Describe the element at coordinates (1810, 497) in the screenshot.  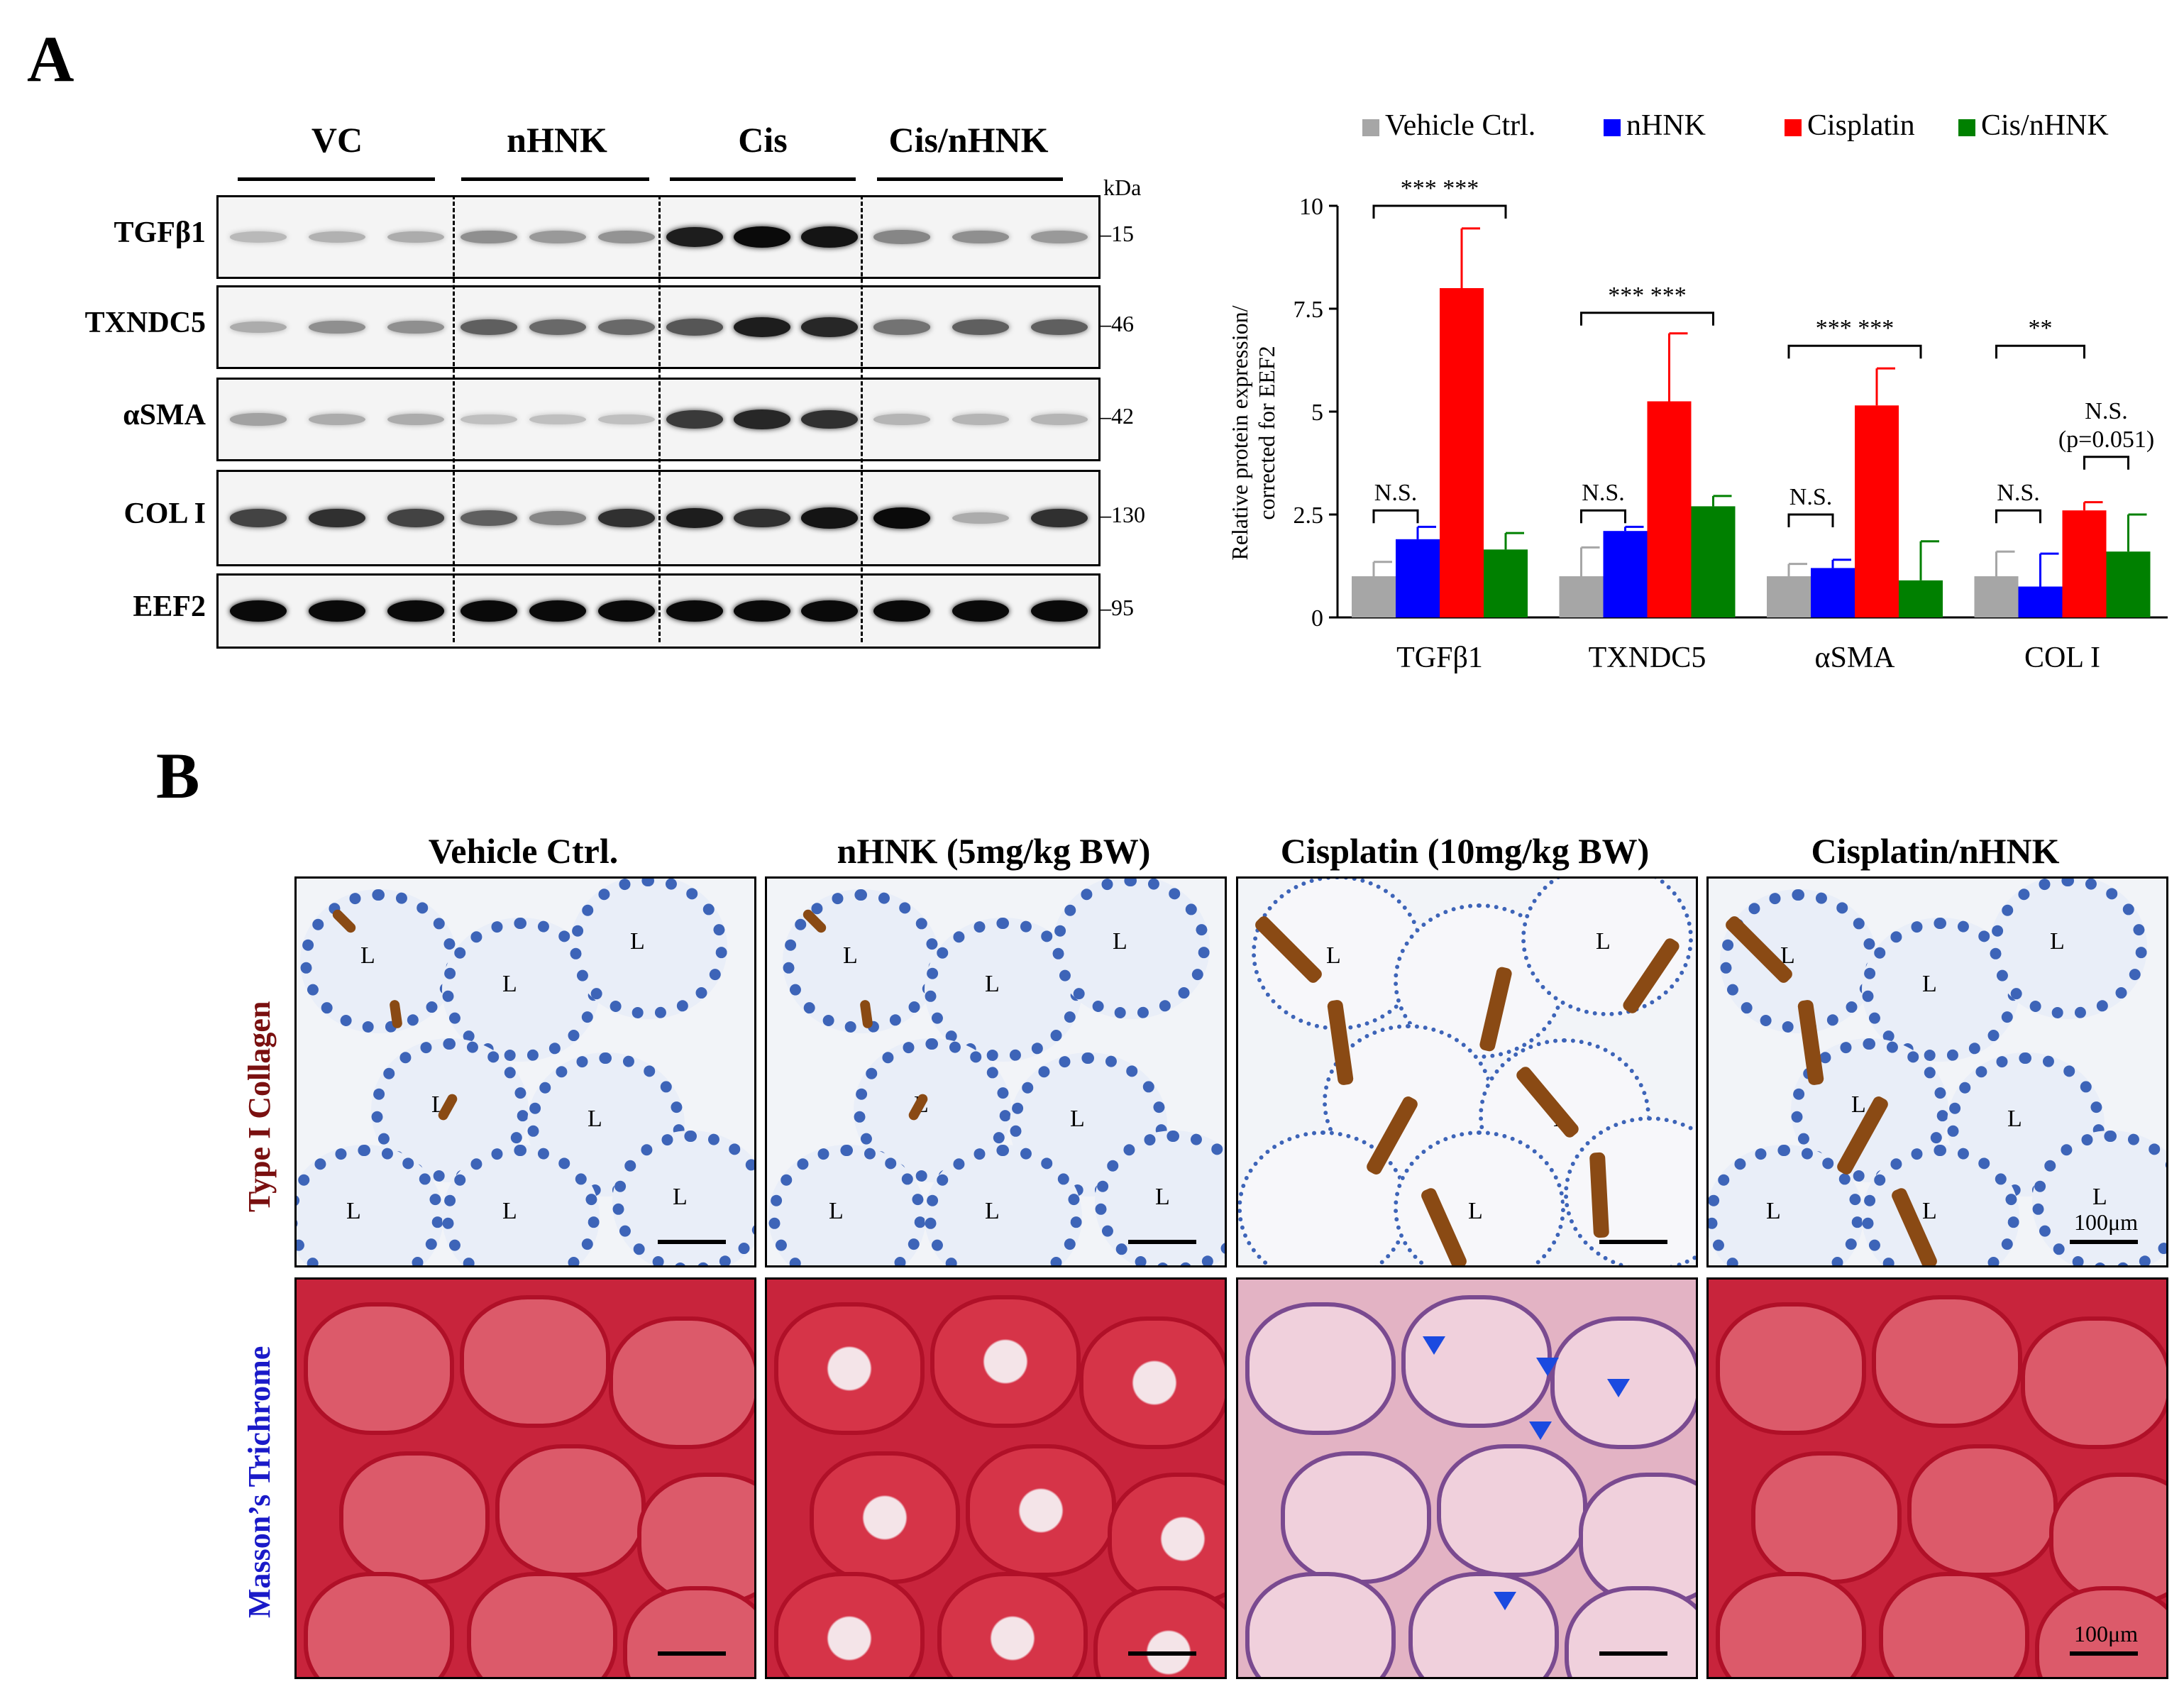
I see `significance-label: N.S.` at that location.